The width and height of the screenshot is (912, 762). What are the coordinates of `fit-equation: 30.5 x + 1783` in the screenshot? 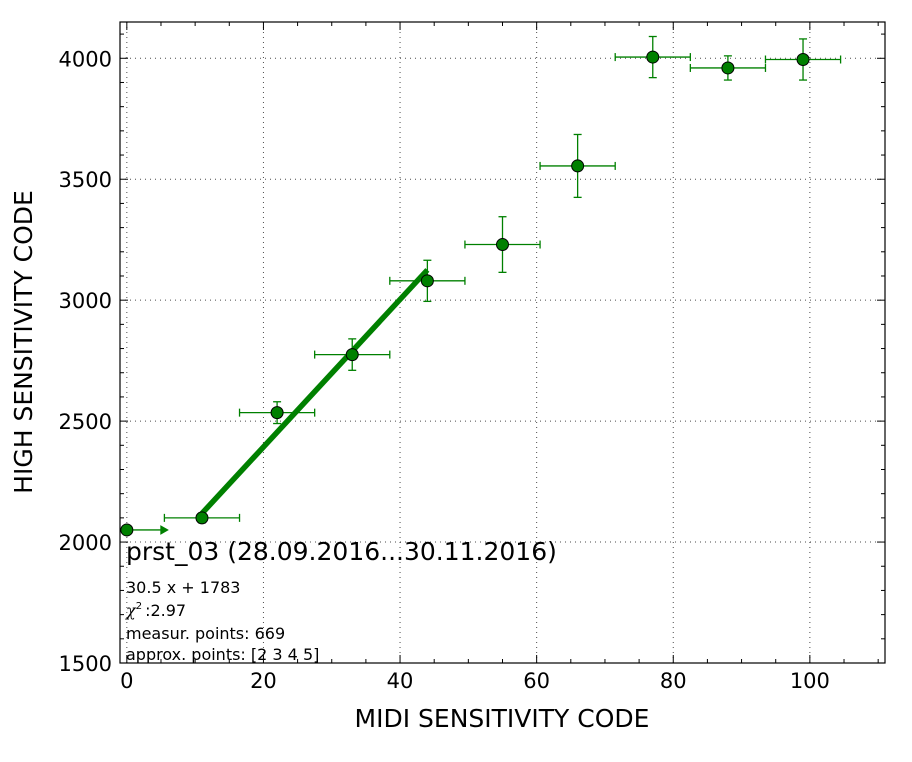 It's located at (183, 587).